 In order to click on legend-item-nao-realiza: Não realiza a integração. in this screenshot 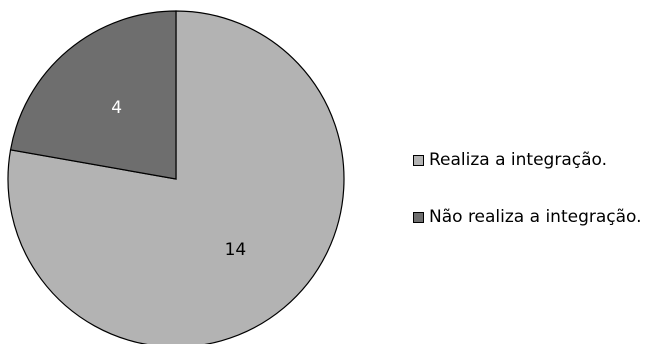, I will do `click(527, 217)`.